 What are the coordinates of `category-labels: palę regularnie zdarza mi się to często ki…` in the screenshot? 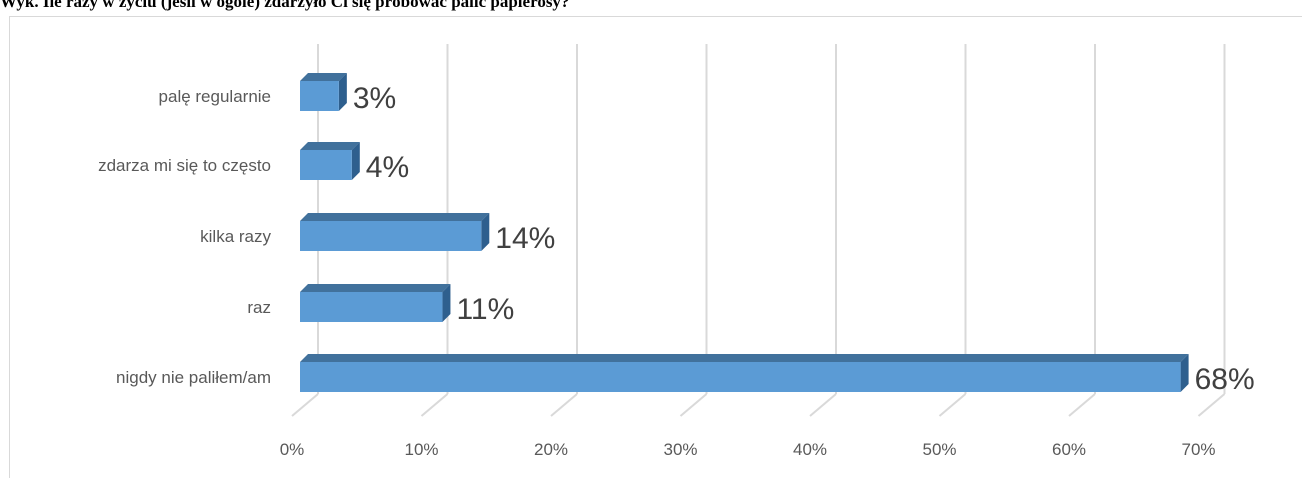 It's located at (184, 237).